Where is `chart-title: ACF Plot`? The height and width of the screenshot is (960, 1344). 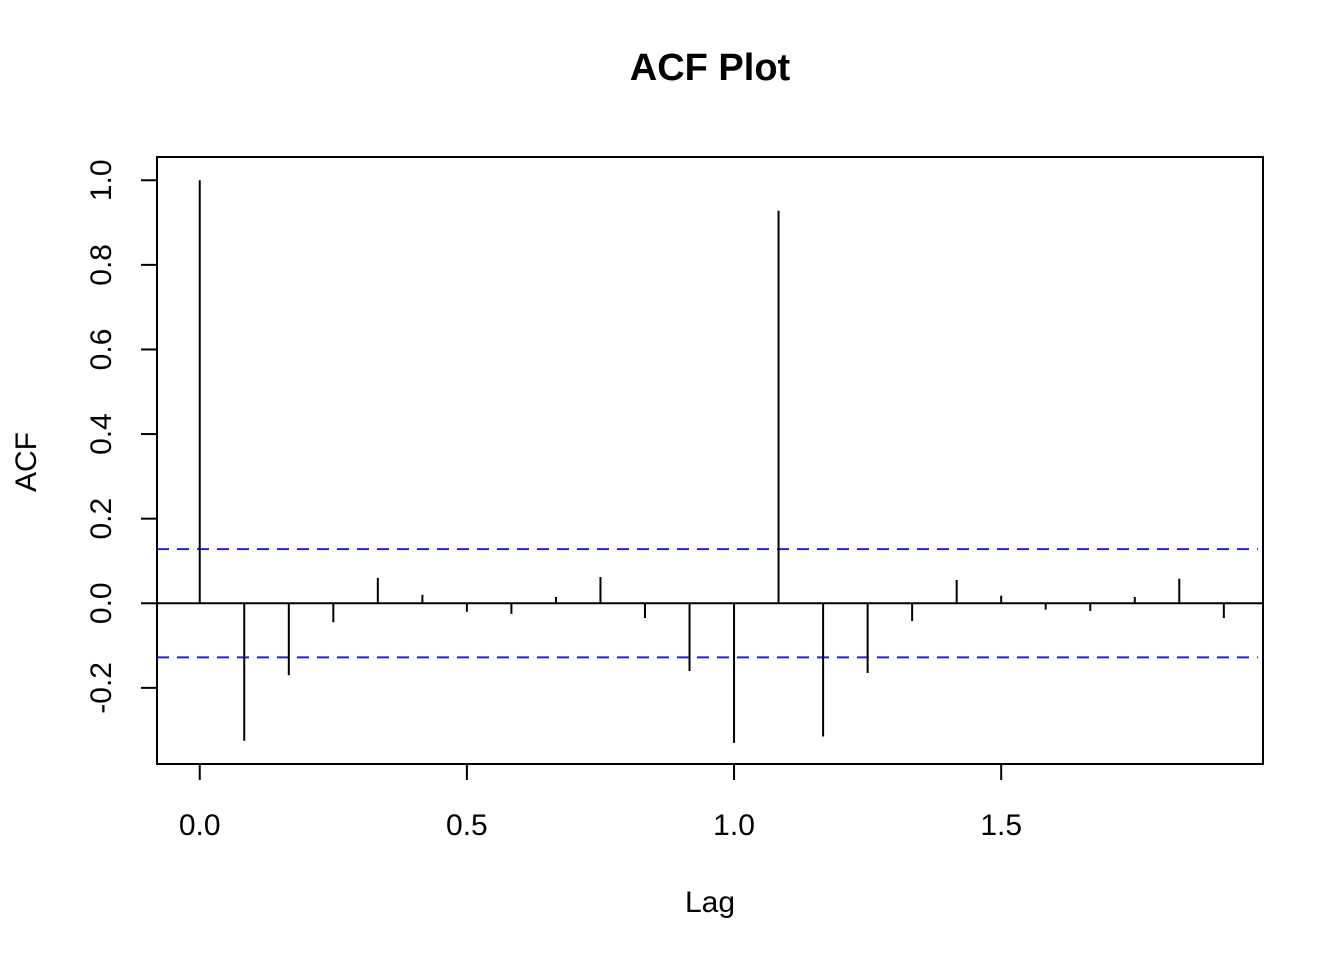 chart-title: ACF Plot is located at coordinates (710, 68).